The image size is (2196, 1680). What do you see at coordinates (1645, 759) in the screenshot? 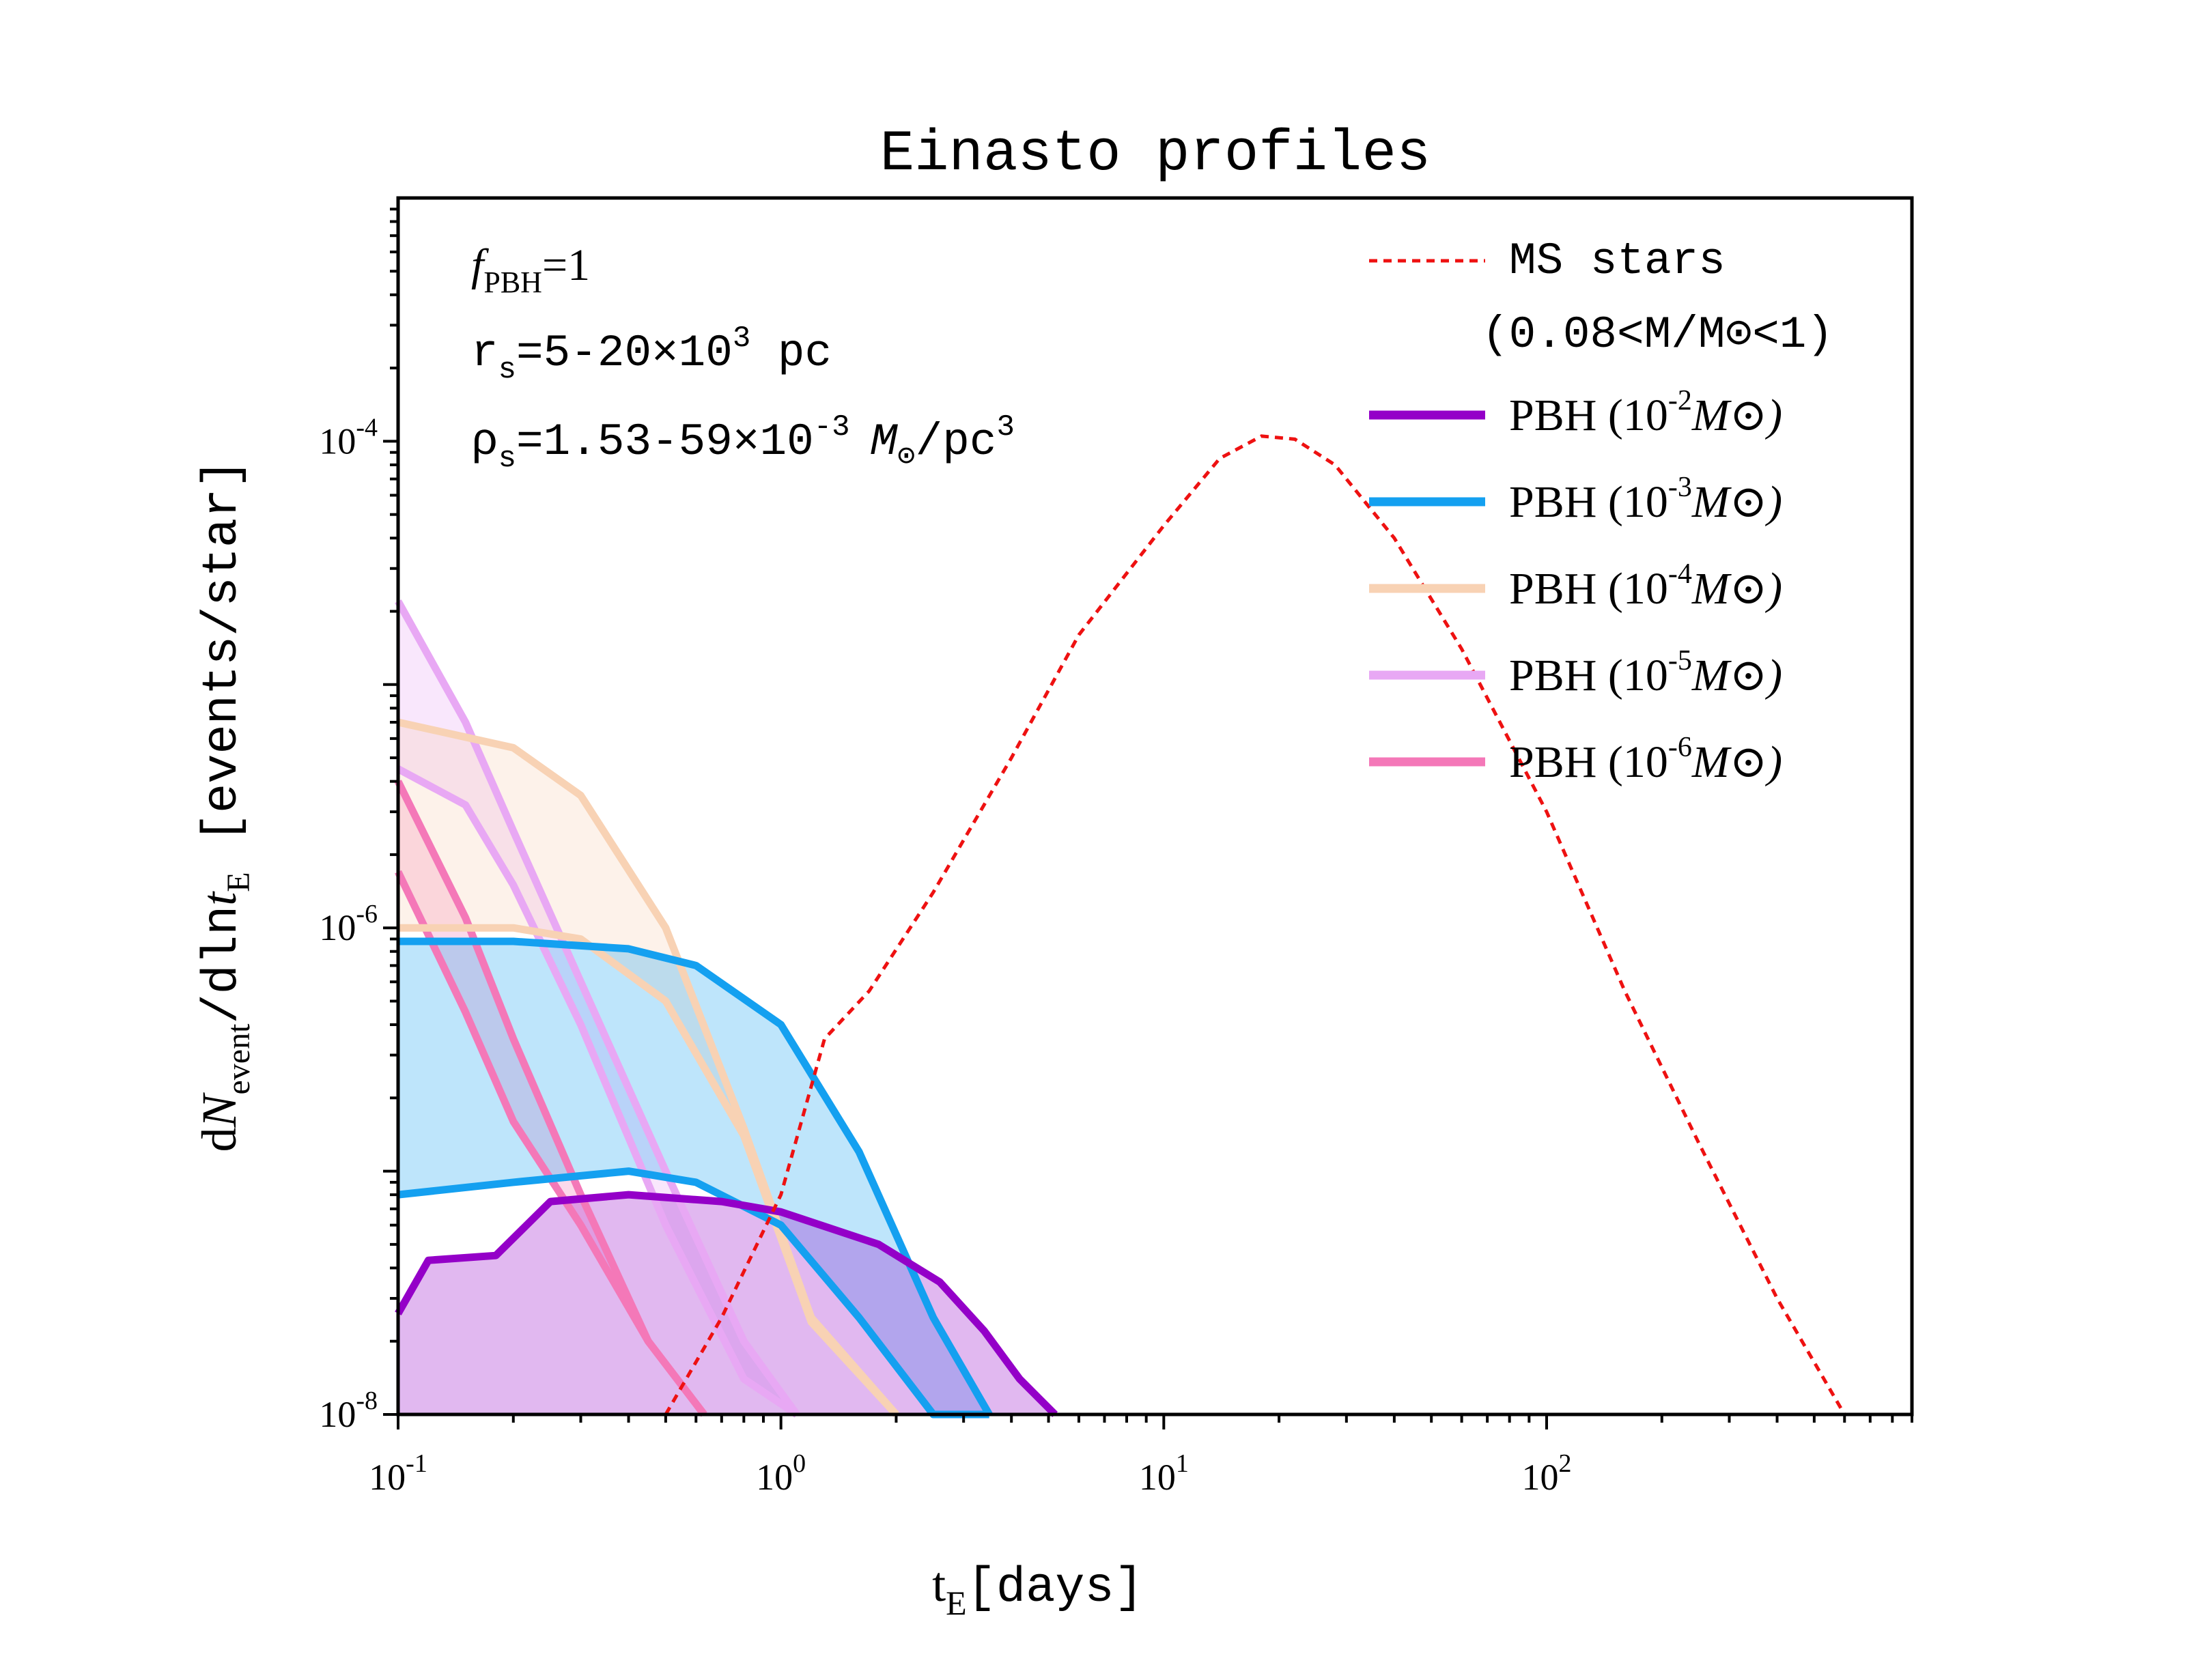
I see `legend-label-m6: PBH (10-6M⊙)` at bounding box center [1645, 759].